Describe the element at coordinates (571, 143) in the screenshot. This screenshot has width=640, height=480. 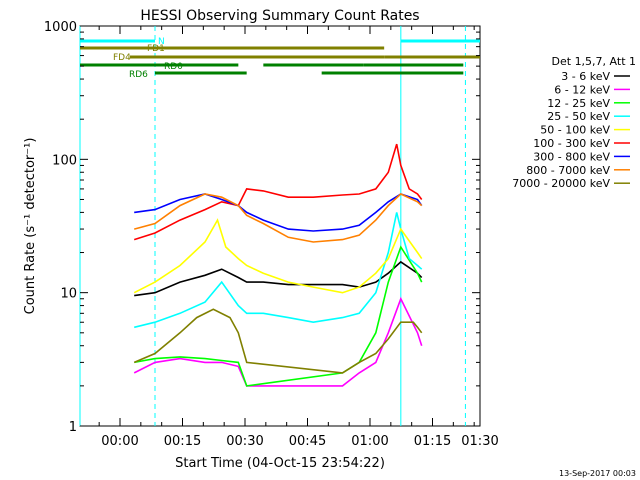
I see `legend-label-5: 100 - 300 keV` at that location.